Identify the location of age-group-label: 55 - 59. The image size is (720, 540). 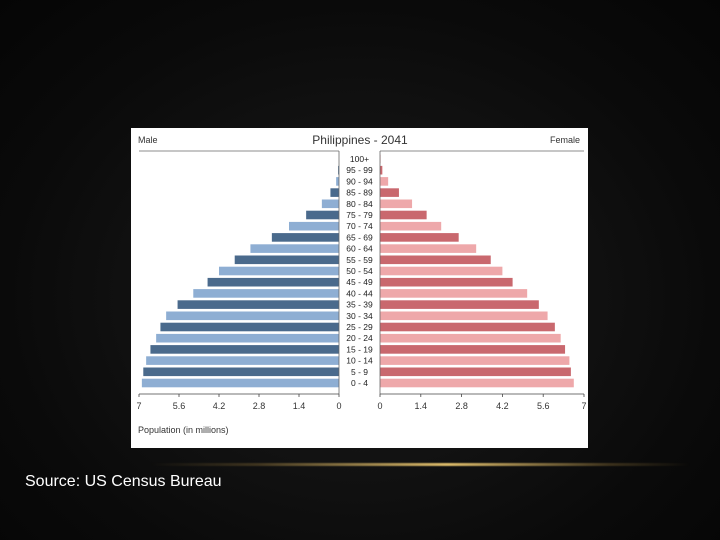
(359, 260).